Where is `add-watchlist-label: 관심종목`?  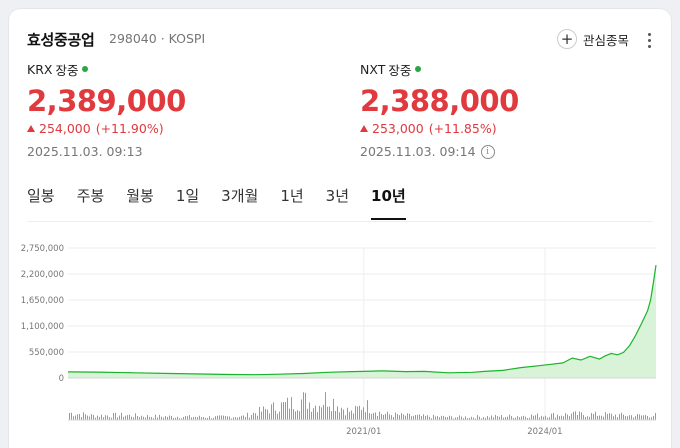 add-watchlist-label: 관심종목 is located at coordinates (605, 40).